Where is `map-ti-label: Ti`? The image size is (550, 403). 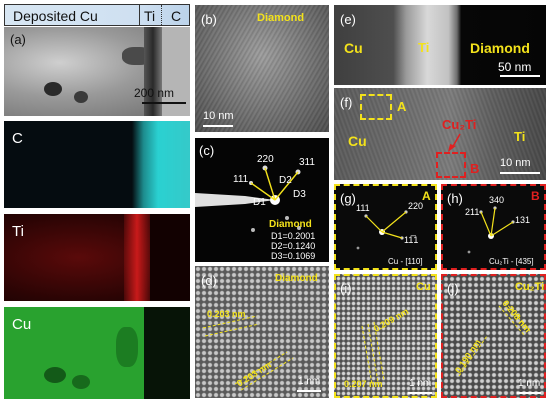
map-ti-label: Ti is located at coordinates (18, 231).